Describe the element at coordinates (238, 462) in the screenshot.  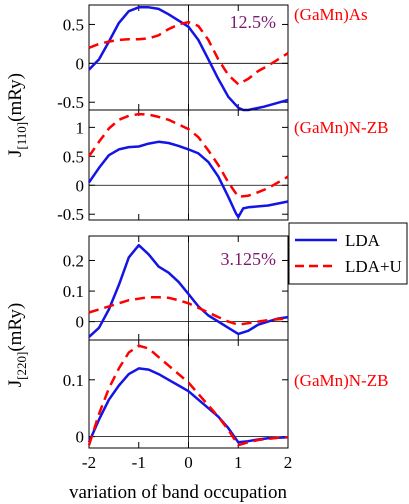
I see `x-tick-label: 1` at that location.